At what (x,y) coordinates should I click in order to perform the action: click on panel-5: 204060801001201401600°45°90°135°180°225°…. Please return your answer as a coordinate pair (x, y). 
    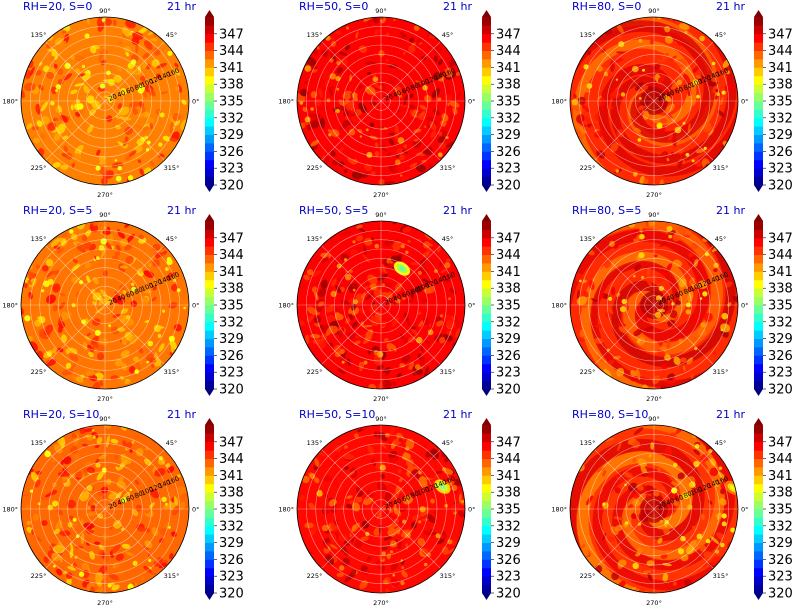
    Looking at the image, I should click on (399, 303).